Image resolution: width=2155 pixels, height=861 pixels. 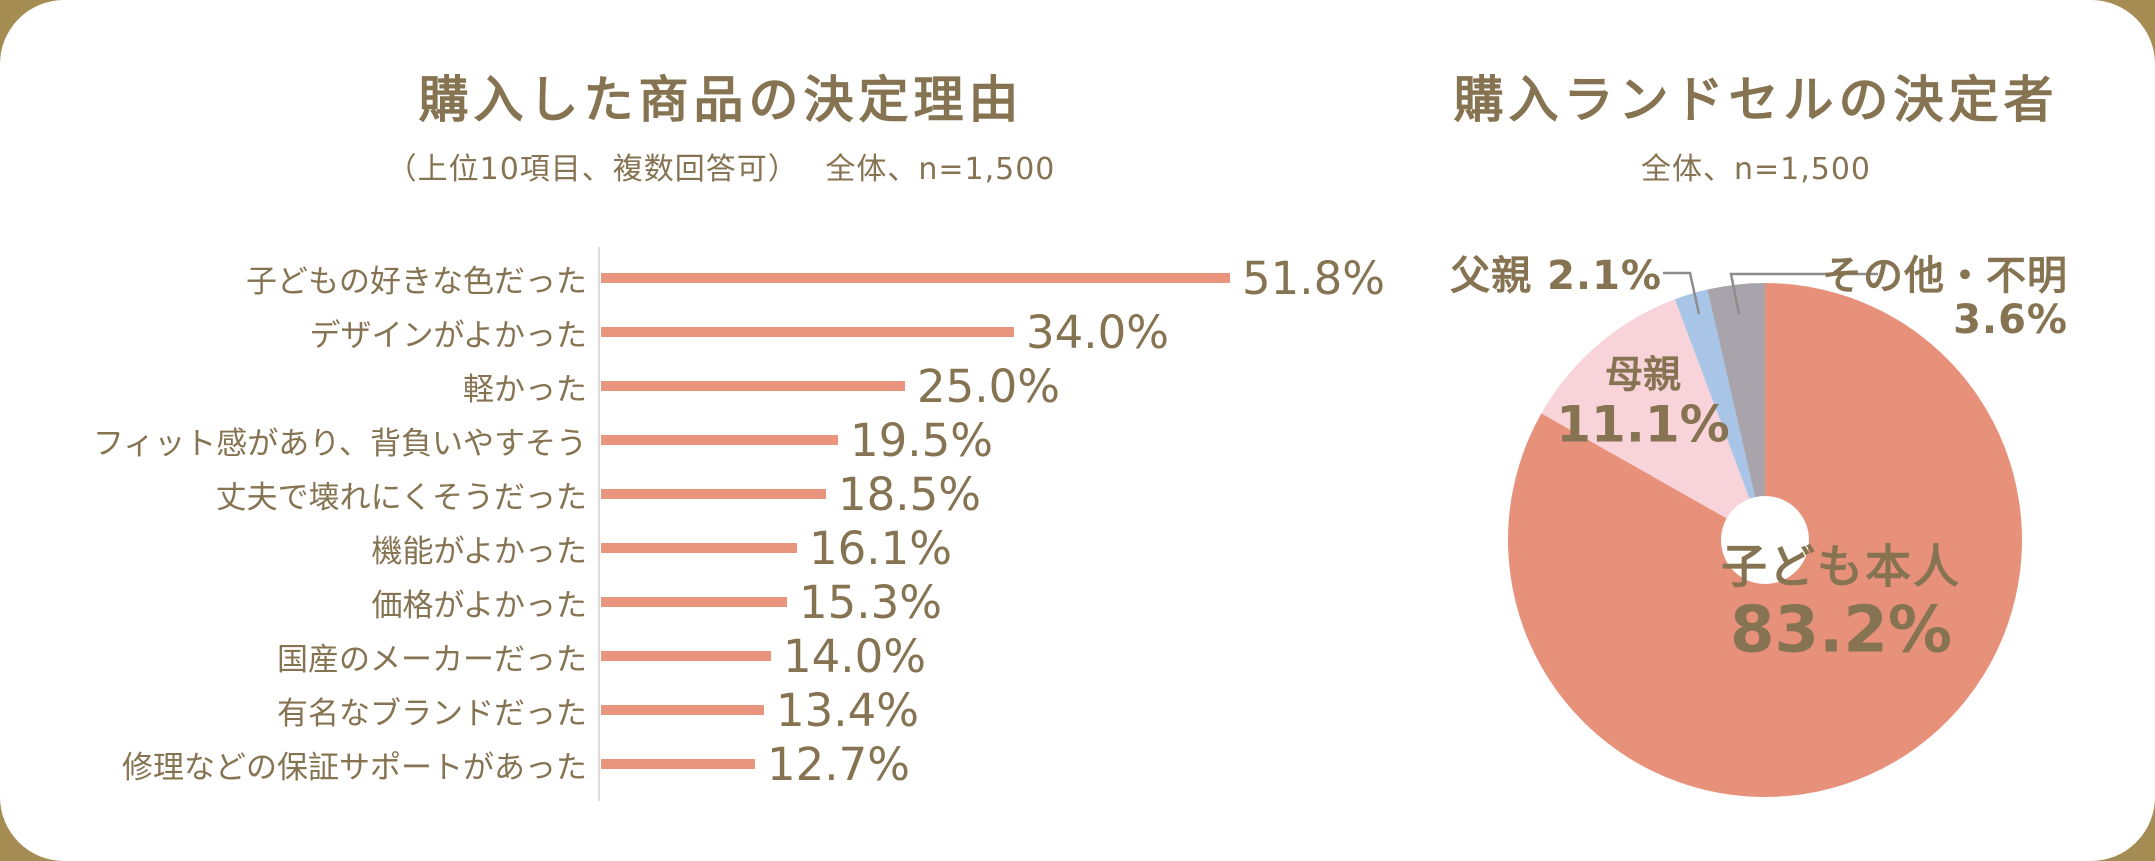 What do you see at coordinates (432, 713) in the screenshot?
I see `bar-category-label: 有名なブランドだった` at bounding box center [432, 713].